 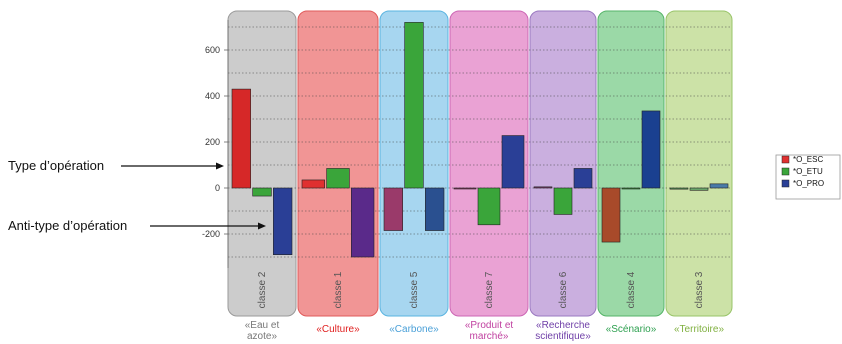 What do you see at coordinates (338, 329) in the screenshot?
I see `theme-label: «Culture»` at bounding box center [338, 329].